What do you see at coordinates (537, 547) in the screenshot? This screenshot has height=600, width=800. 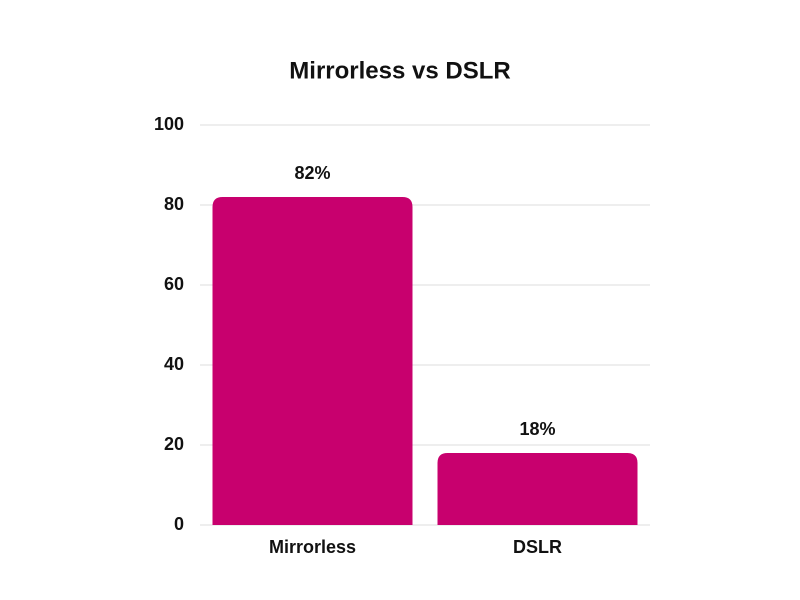 I see `x-tick-label: DSLR` at bounding box center [537, 547].